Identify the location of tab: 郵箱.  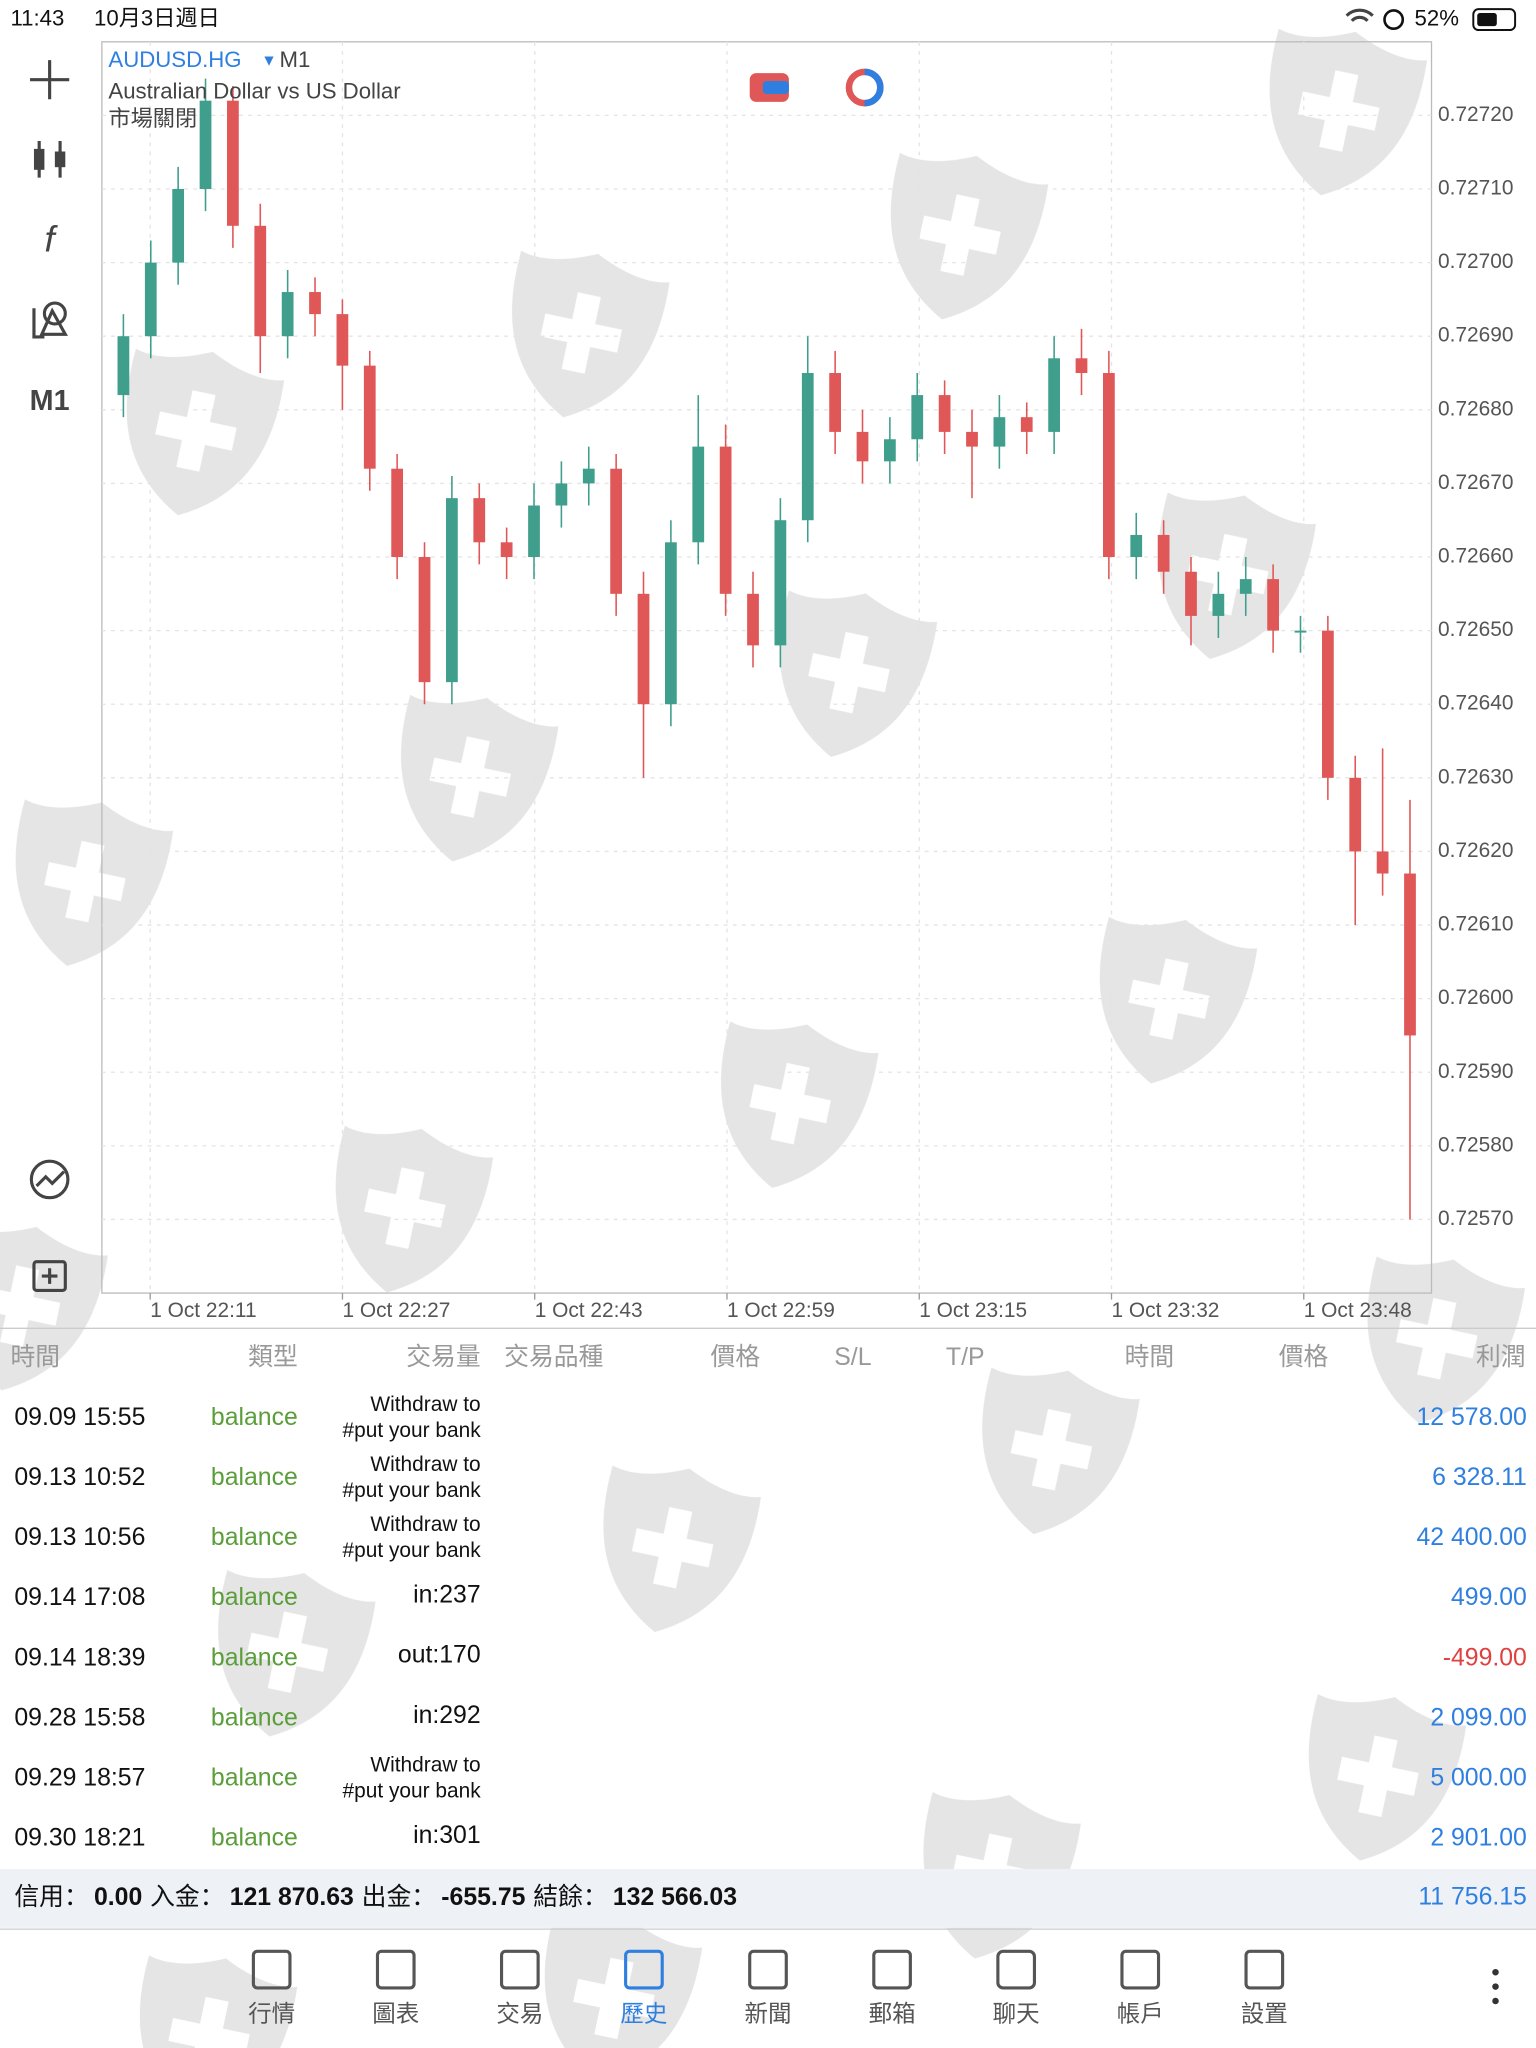
(892, 1988).